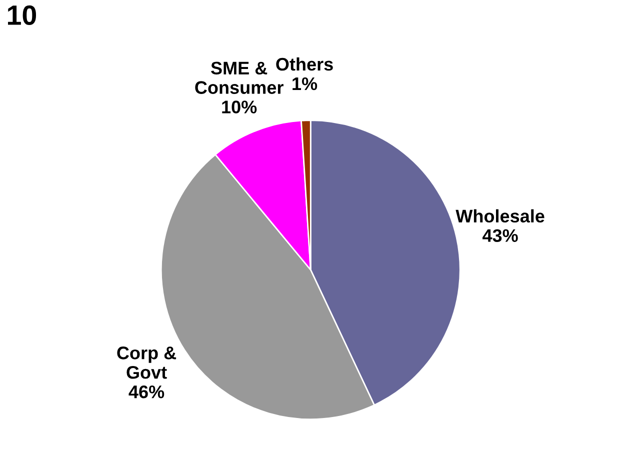 The image size is (625, 462). Describe the element at coordinates (239, 107) in the screenshot. I see `data-label: 10%` at that location.